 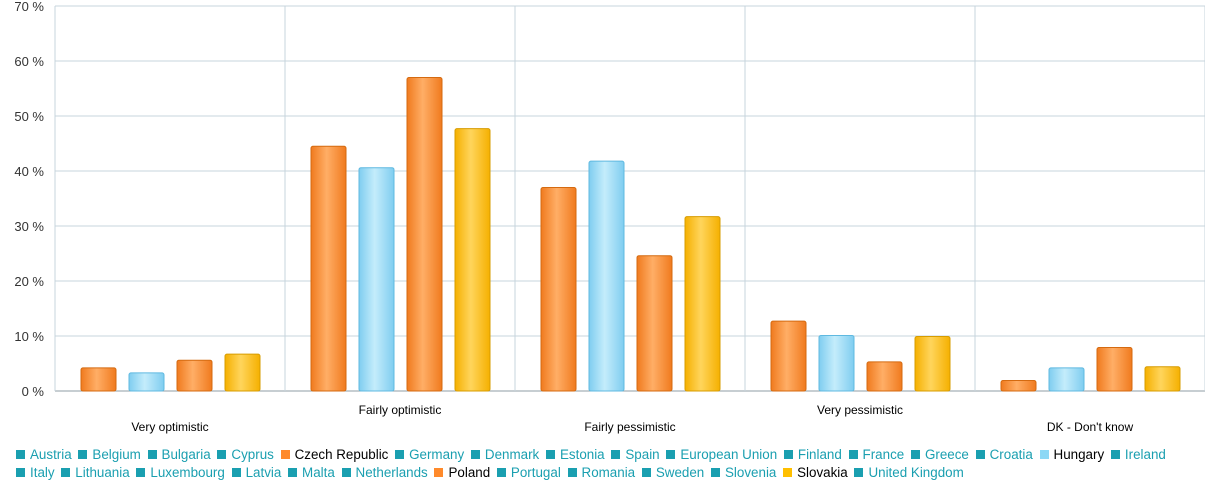 I want to click on legend-item: European Union, so click(x=721, y=454).